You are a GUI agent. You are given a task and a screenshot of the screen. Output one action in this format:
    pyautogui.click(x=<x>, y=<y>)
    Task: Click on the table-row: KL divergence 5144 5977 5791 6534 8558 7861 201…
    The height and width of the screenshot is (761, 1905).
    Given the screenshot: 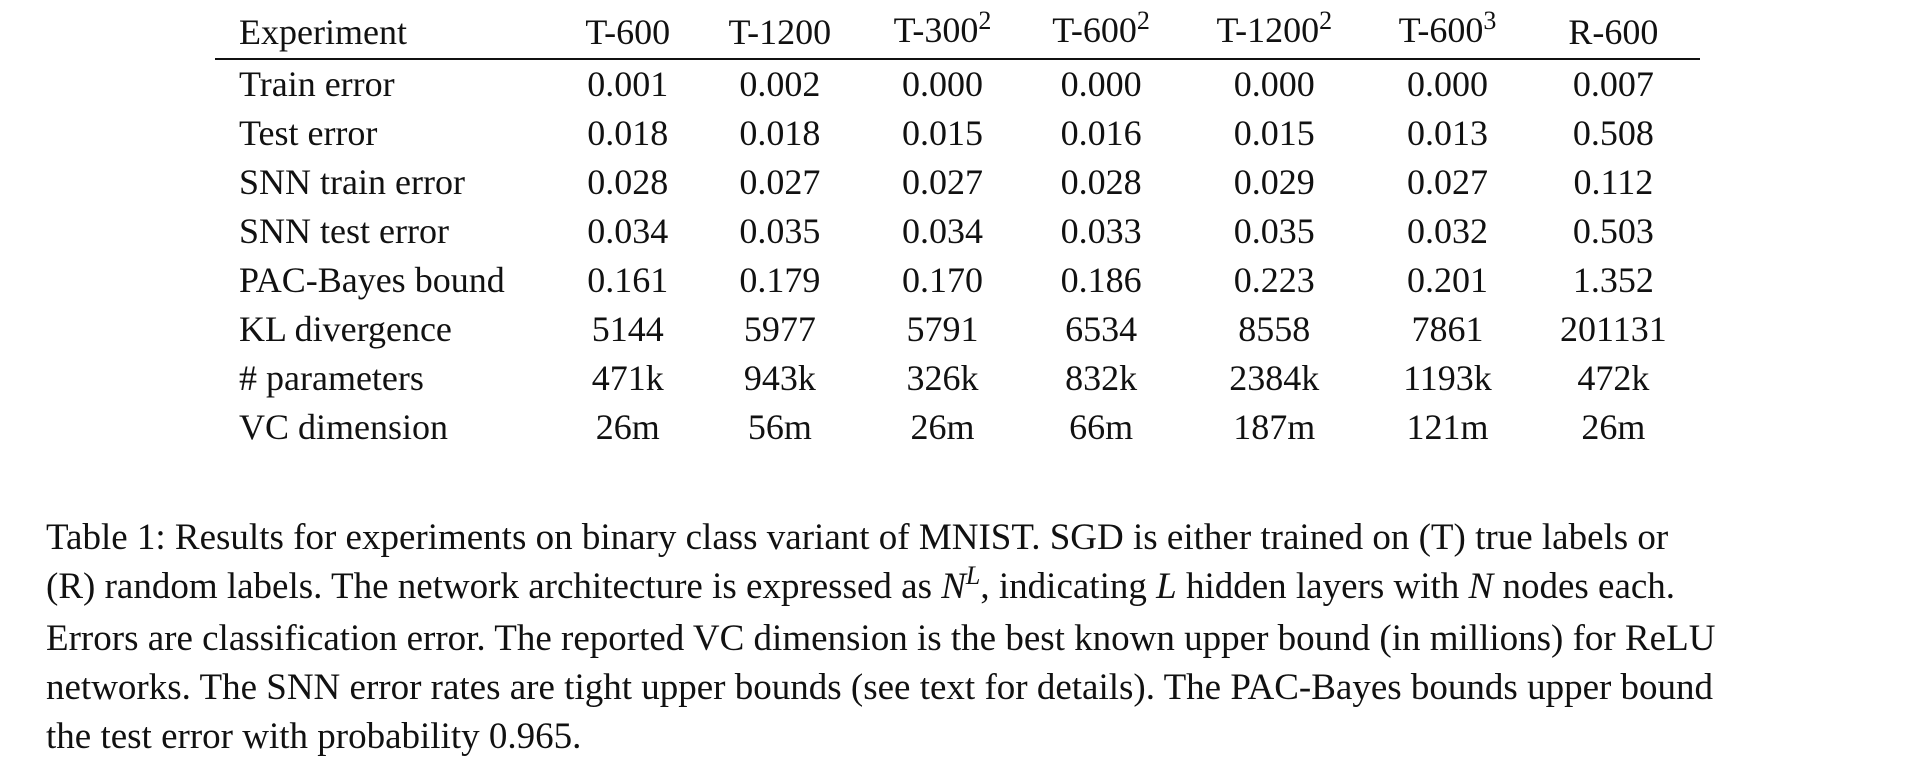 What is the action you would take?
    pyautogui.click(x=957, y=329)
    